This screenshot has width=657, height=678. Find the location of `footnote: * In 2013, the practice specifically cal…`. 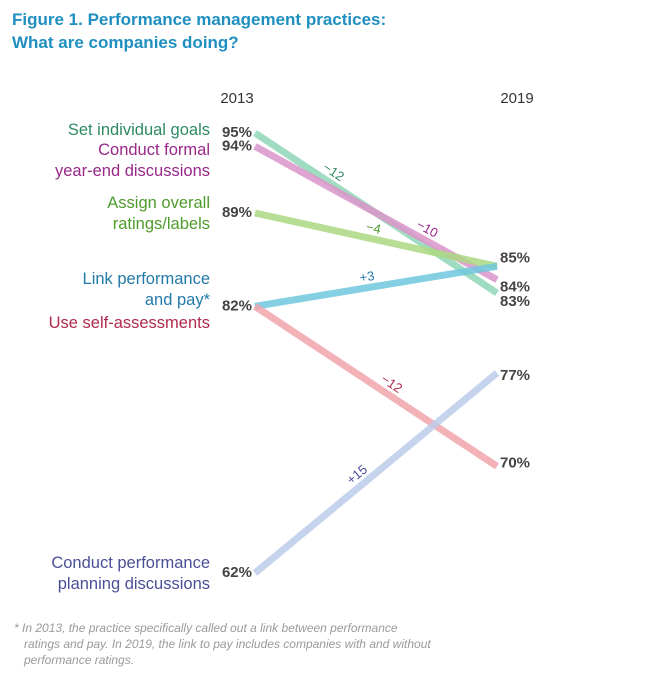

footnote: * In 2013, the practice specifically cal… is located at coordinates (222, 644).